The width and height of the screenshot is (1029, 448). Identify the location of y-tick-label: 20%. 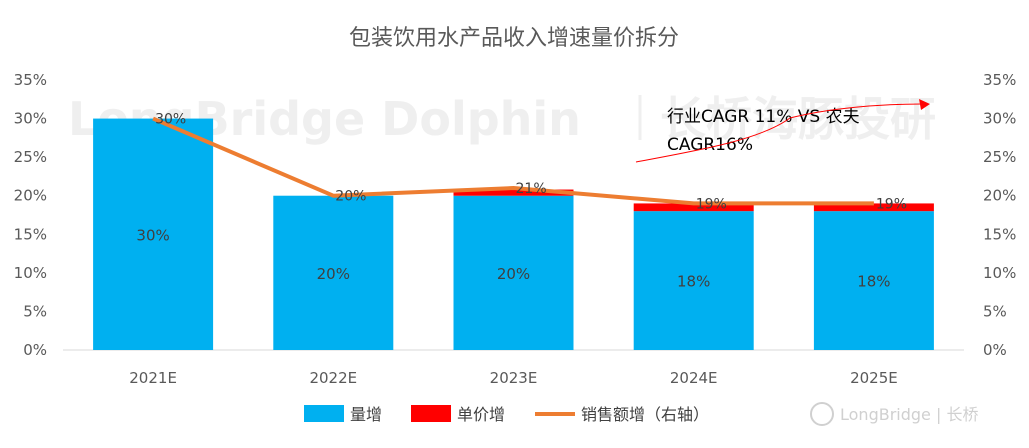
(30, 196).